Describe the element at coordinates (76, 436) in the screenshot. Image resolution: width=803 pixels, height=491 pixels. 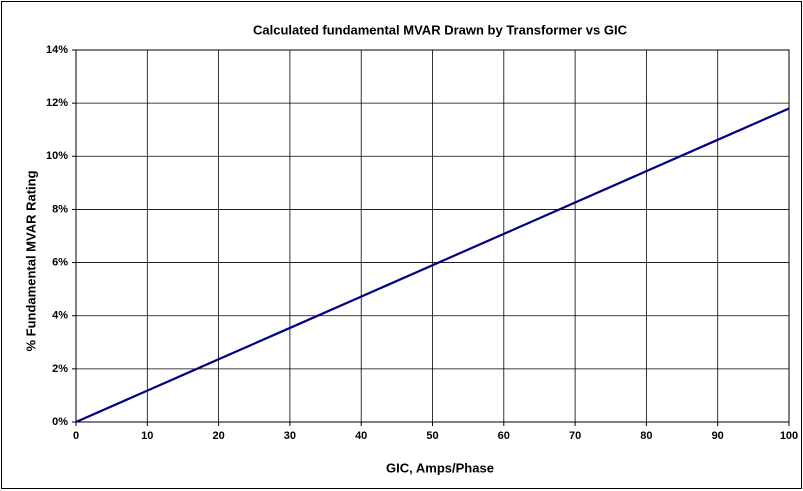
I see `x-tick-label: 0` at that location.